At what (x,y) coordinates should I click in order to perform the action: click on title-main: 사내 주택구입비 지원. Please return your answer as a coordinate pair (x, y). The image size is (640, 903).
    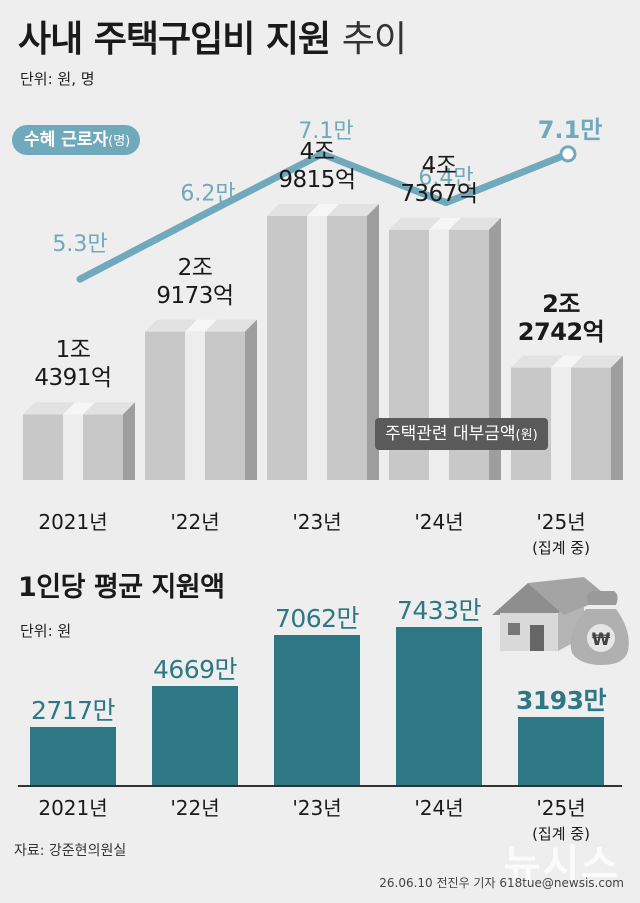
    Looking at the image, I should click on (174, 39).